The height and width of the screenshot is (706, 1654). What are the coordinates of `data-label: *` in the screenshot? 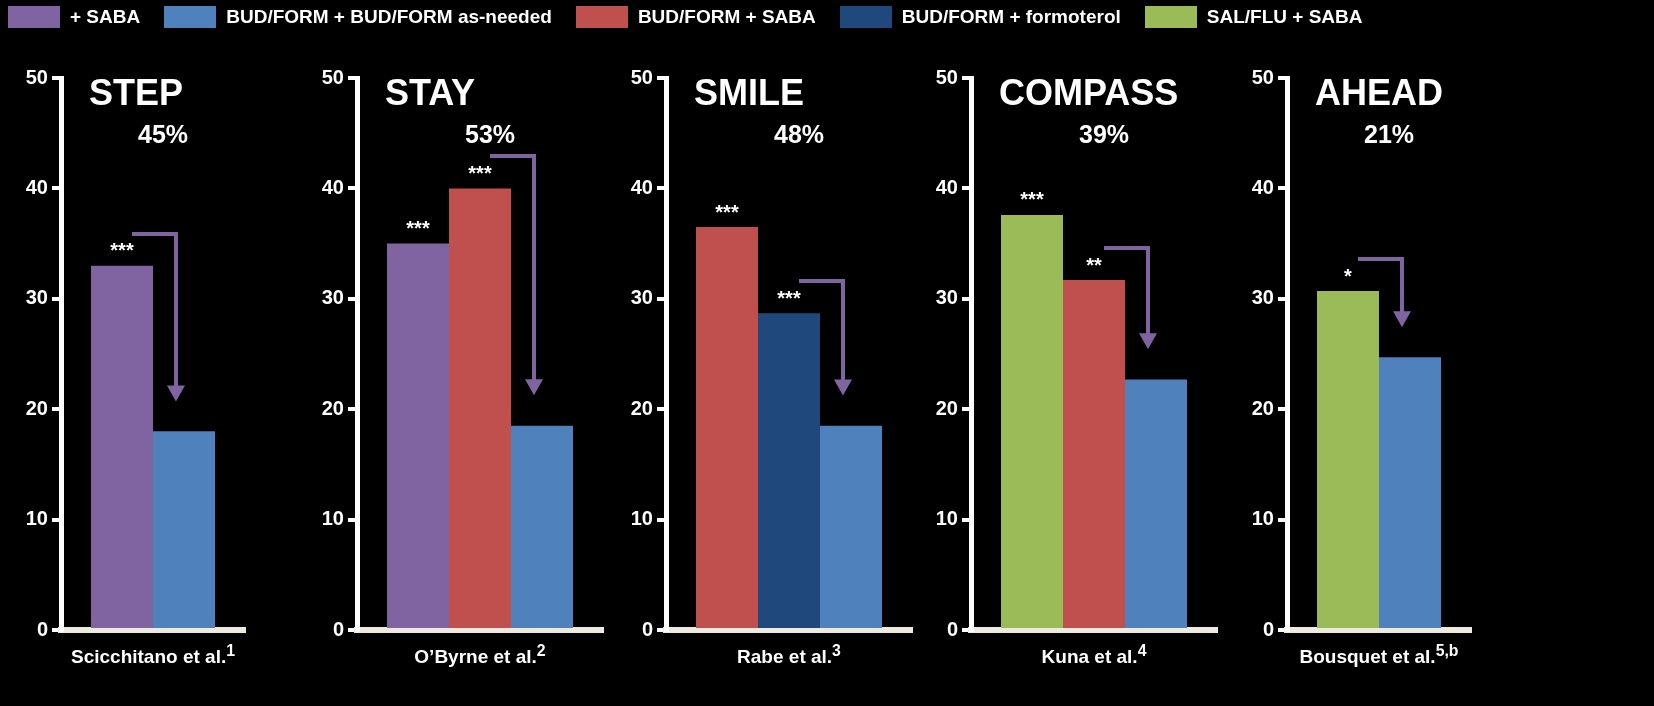 It's located at (1348, 275).